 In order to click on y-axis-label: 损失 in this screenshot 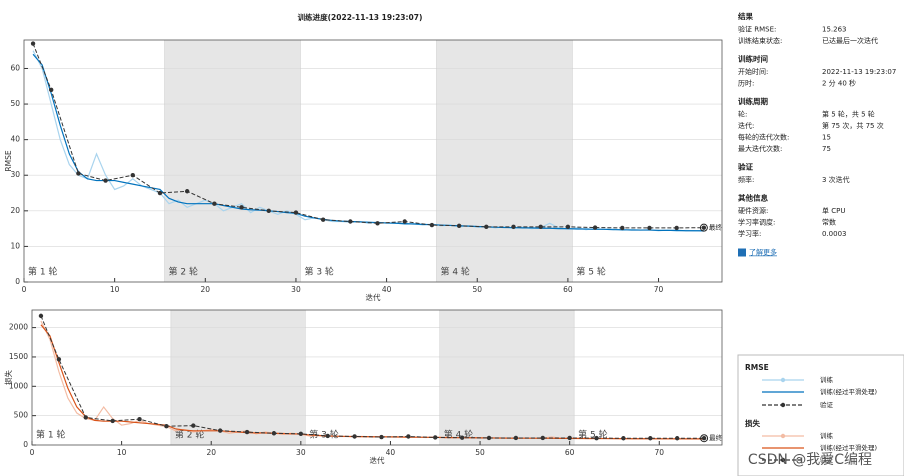, I will do `click(8, 377)`.